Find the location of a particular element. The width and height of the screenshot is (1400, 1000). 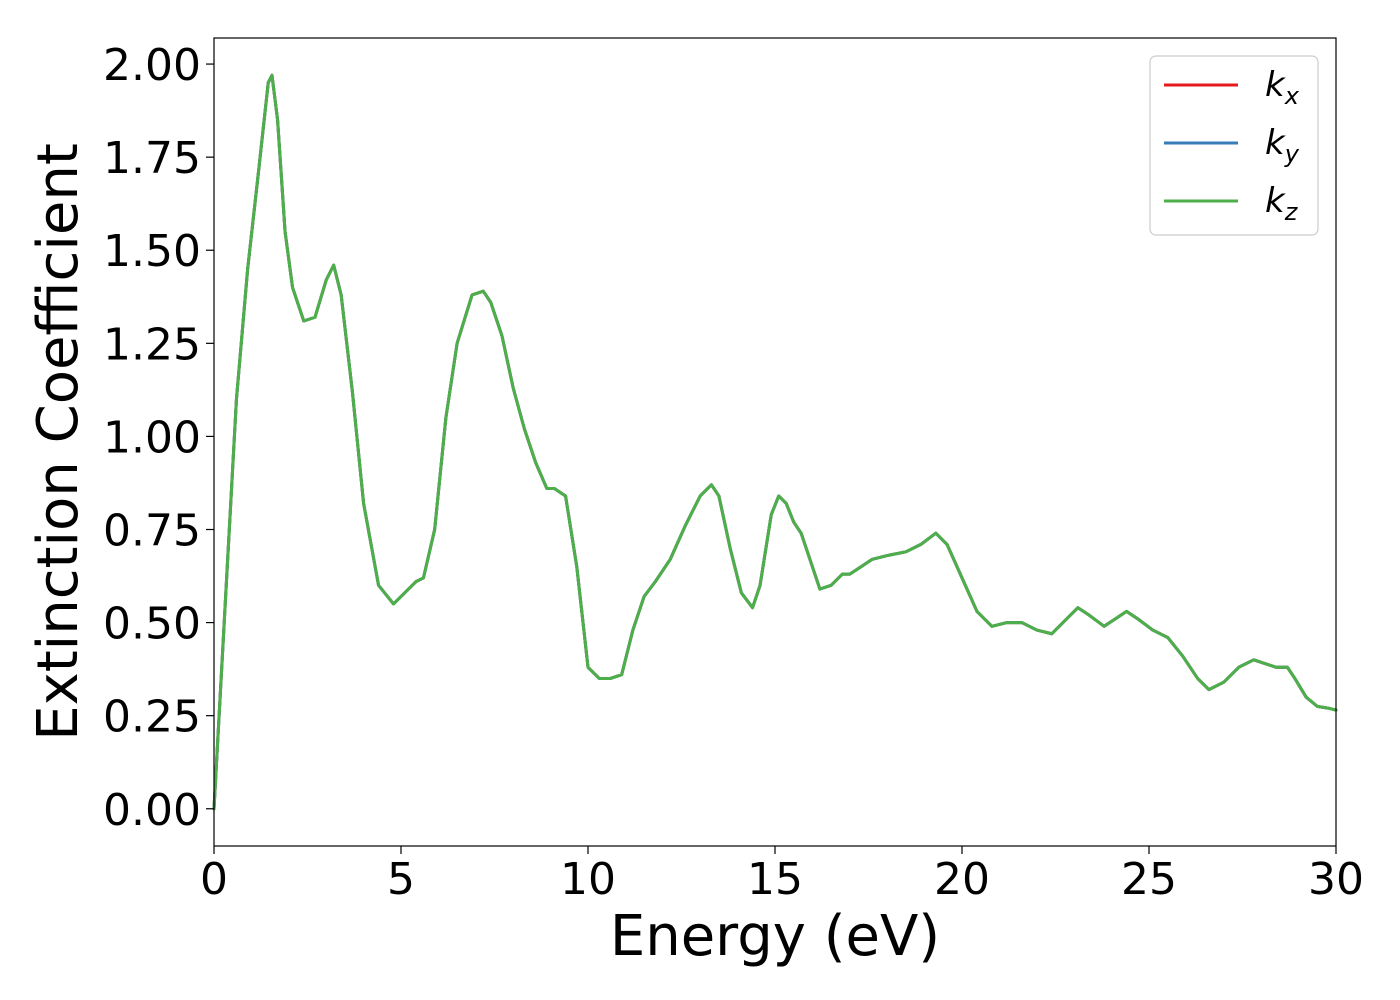

y-tick-label: 1.00 is located at coordinates (152, 437).